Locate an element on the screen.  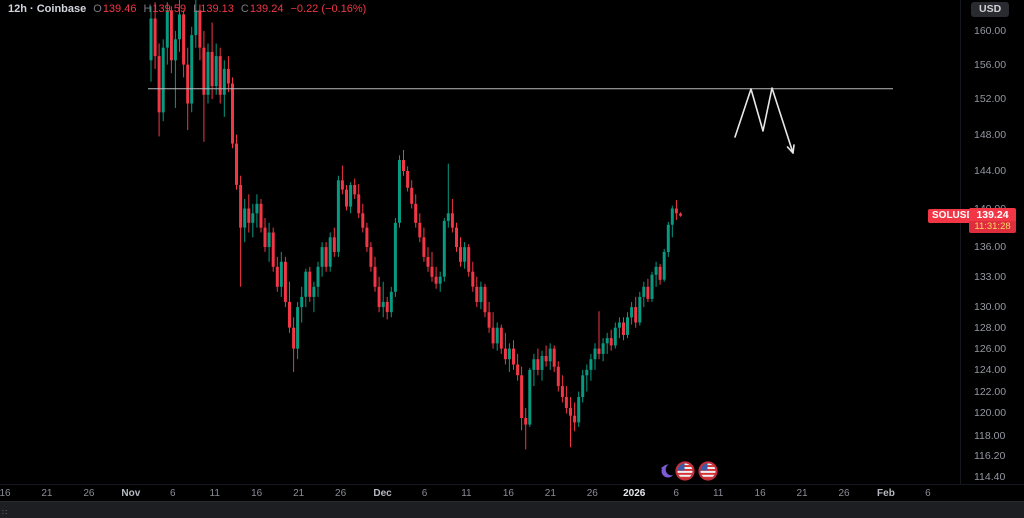
price-axis-label: 136.00 is located at coordinates (990, 247).